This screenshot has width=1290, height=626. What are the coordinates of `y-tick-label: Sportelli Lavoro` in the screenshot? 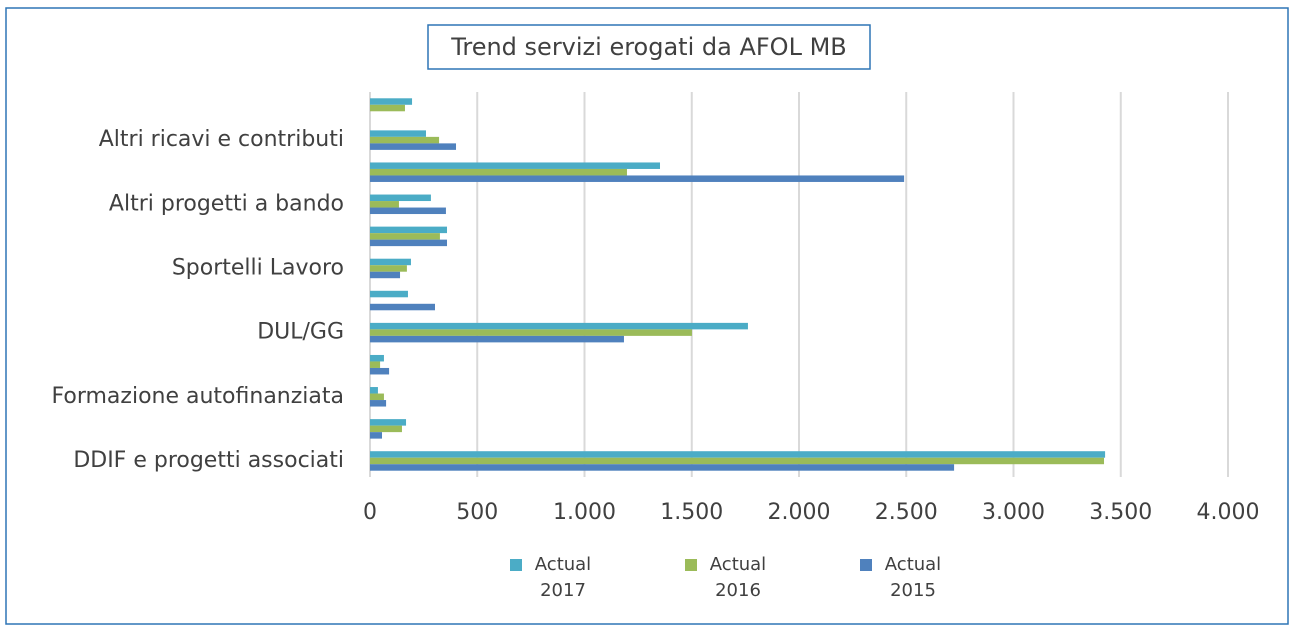 It's located at (258, 267).